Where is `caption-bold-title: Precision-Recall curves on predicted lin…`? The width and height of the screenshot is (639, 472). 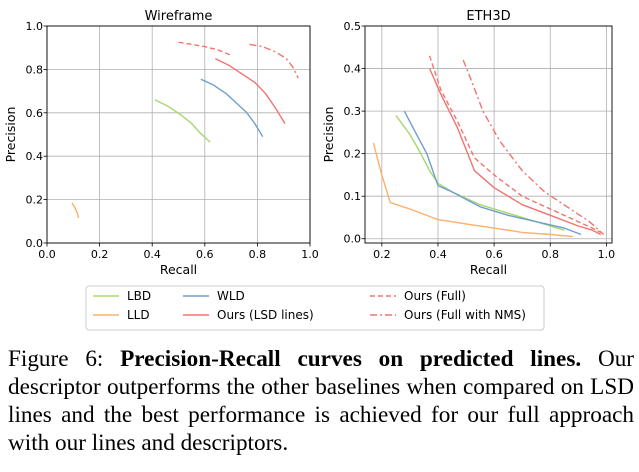 caption-bold-title: Precision-Recall curves on predicted lin… is located at coordinates (351, 359).